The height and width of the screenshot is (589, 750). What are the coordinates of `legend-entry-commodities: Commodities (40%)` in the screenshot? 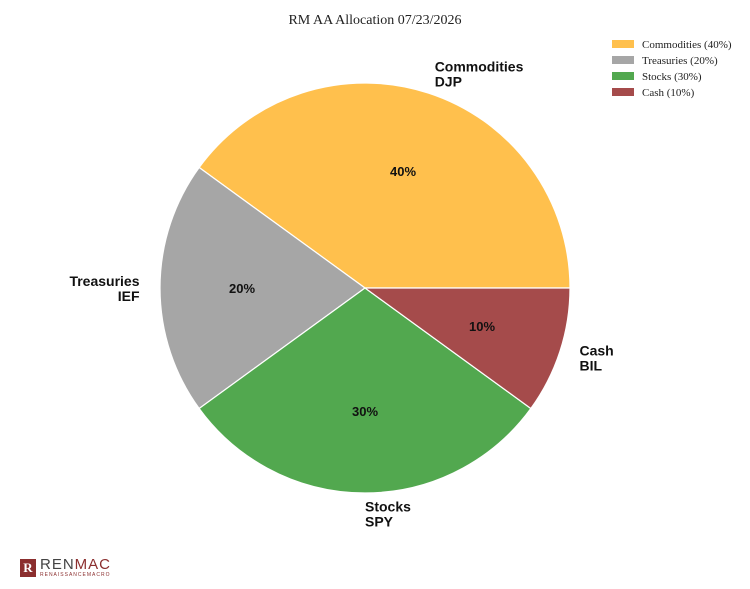 It's located at (687, 45).